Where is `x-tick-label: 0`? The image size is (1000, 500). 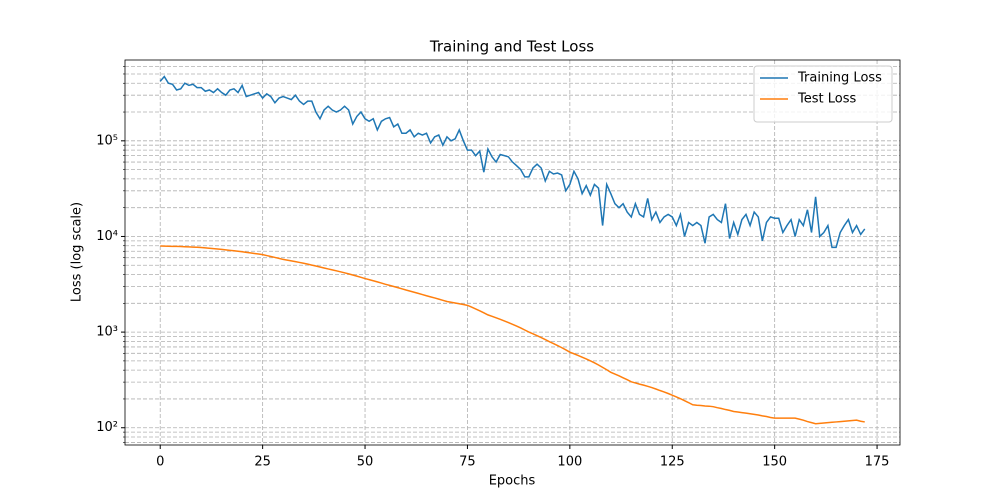 x-tick-label: 0 is located at coordinates (160, 462).